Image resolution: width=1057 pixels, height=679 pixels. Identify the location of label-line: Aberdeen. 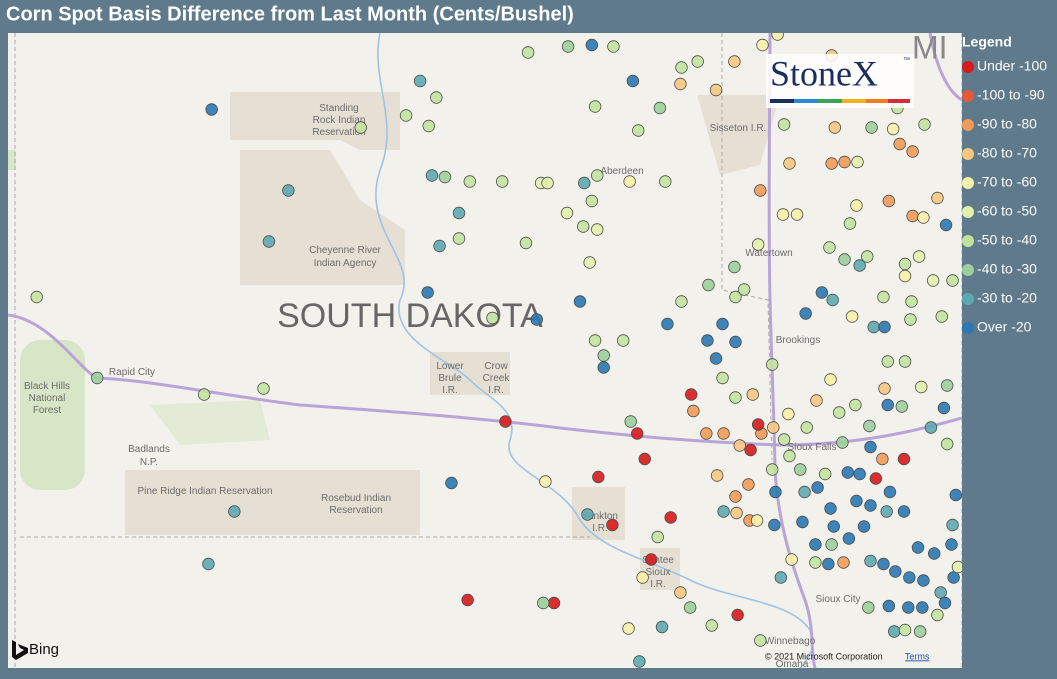
(621, 171).